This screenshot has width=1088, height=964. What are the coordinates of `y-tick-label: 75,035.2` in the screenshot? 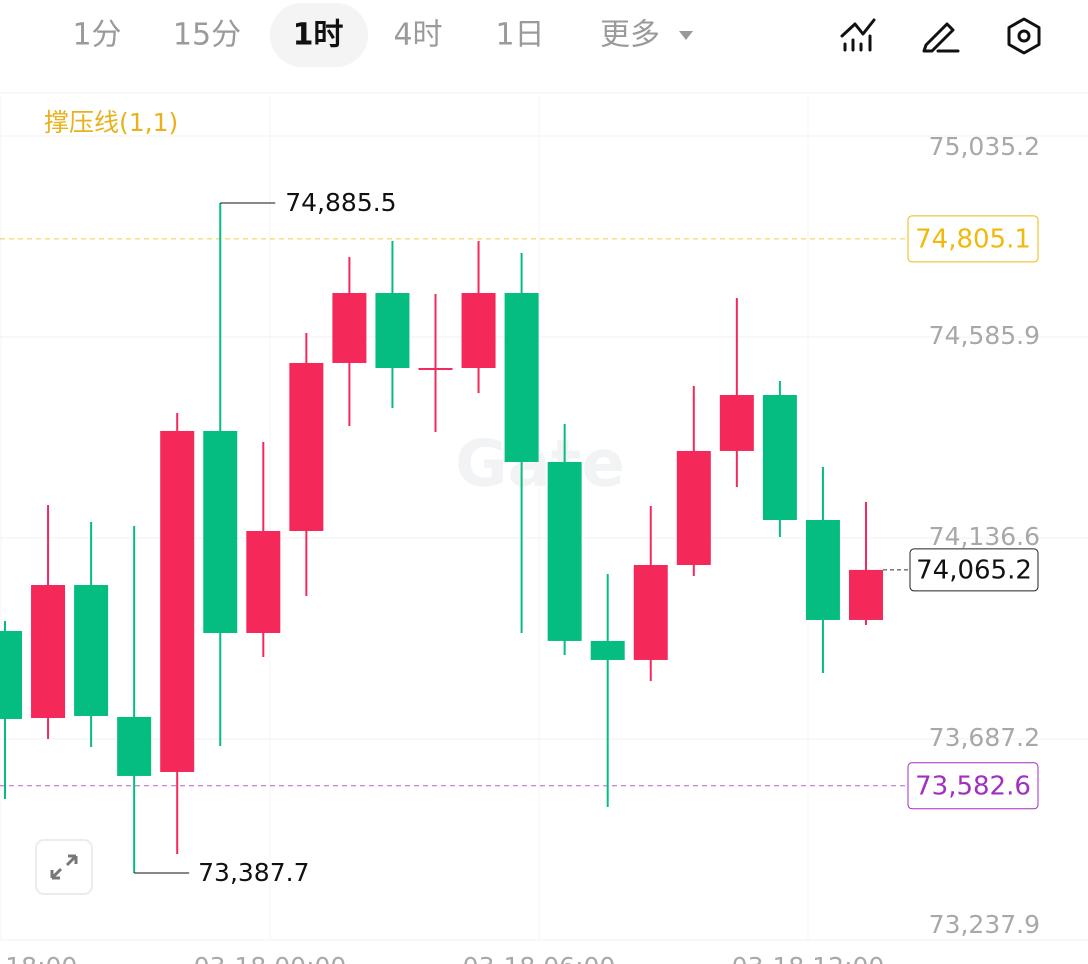 It's located at (984, 146).